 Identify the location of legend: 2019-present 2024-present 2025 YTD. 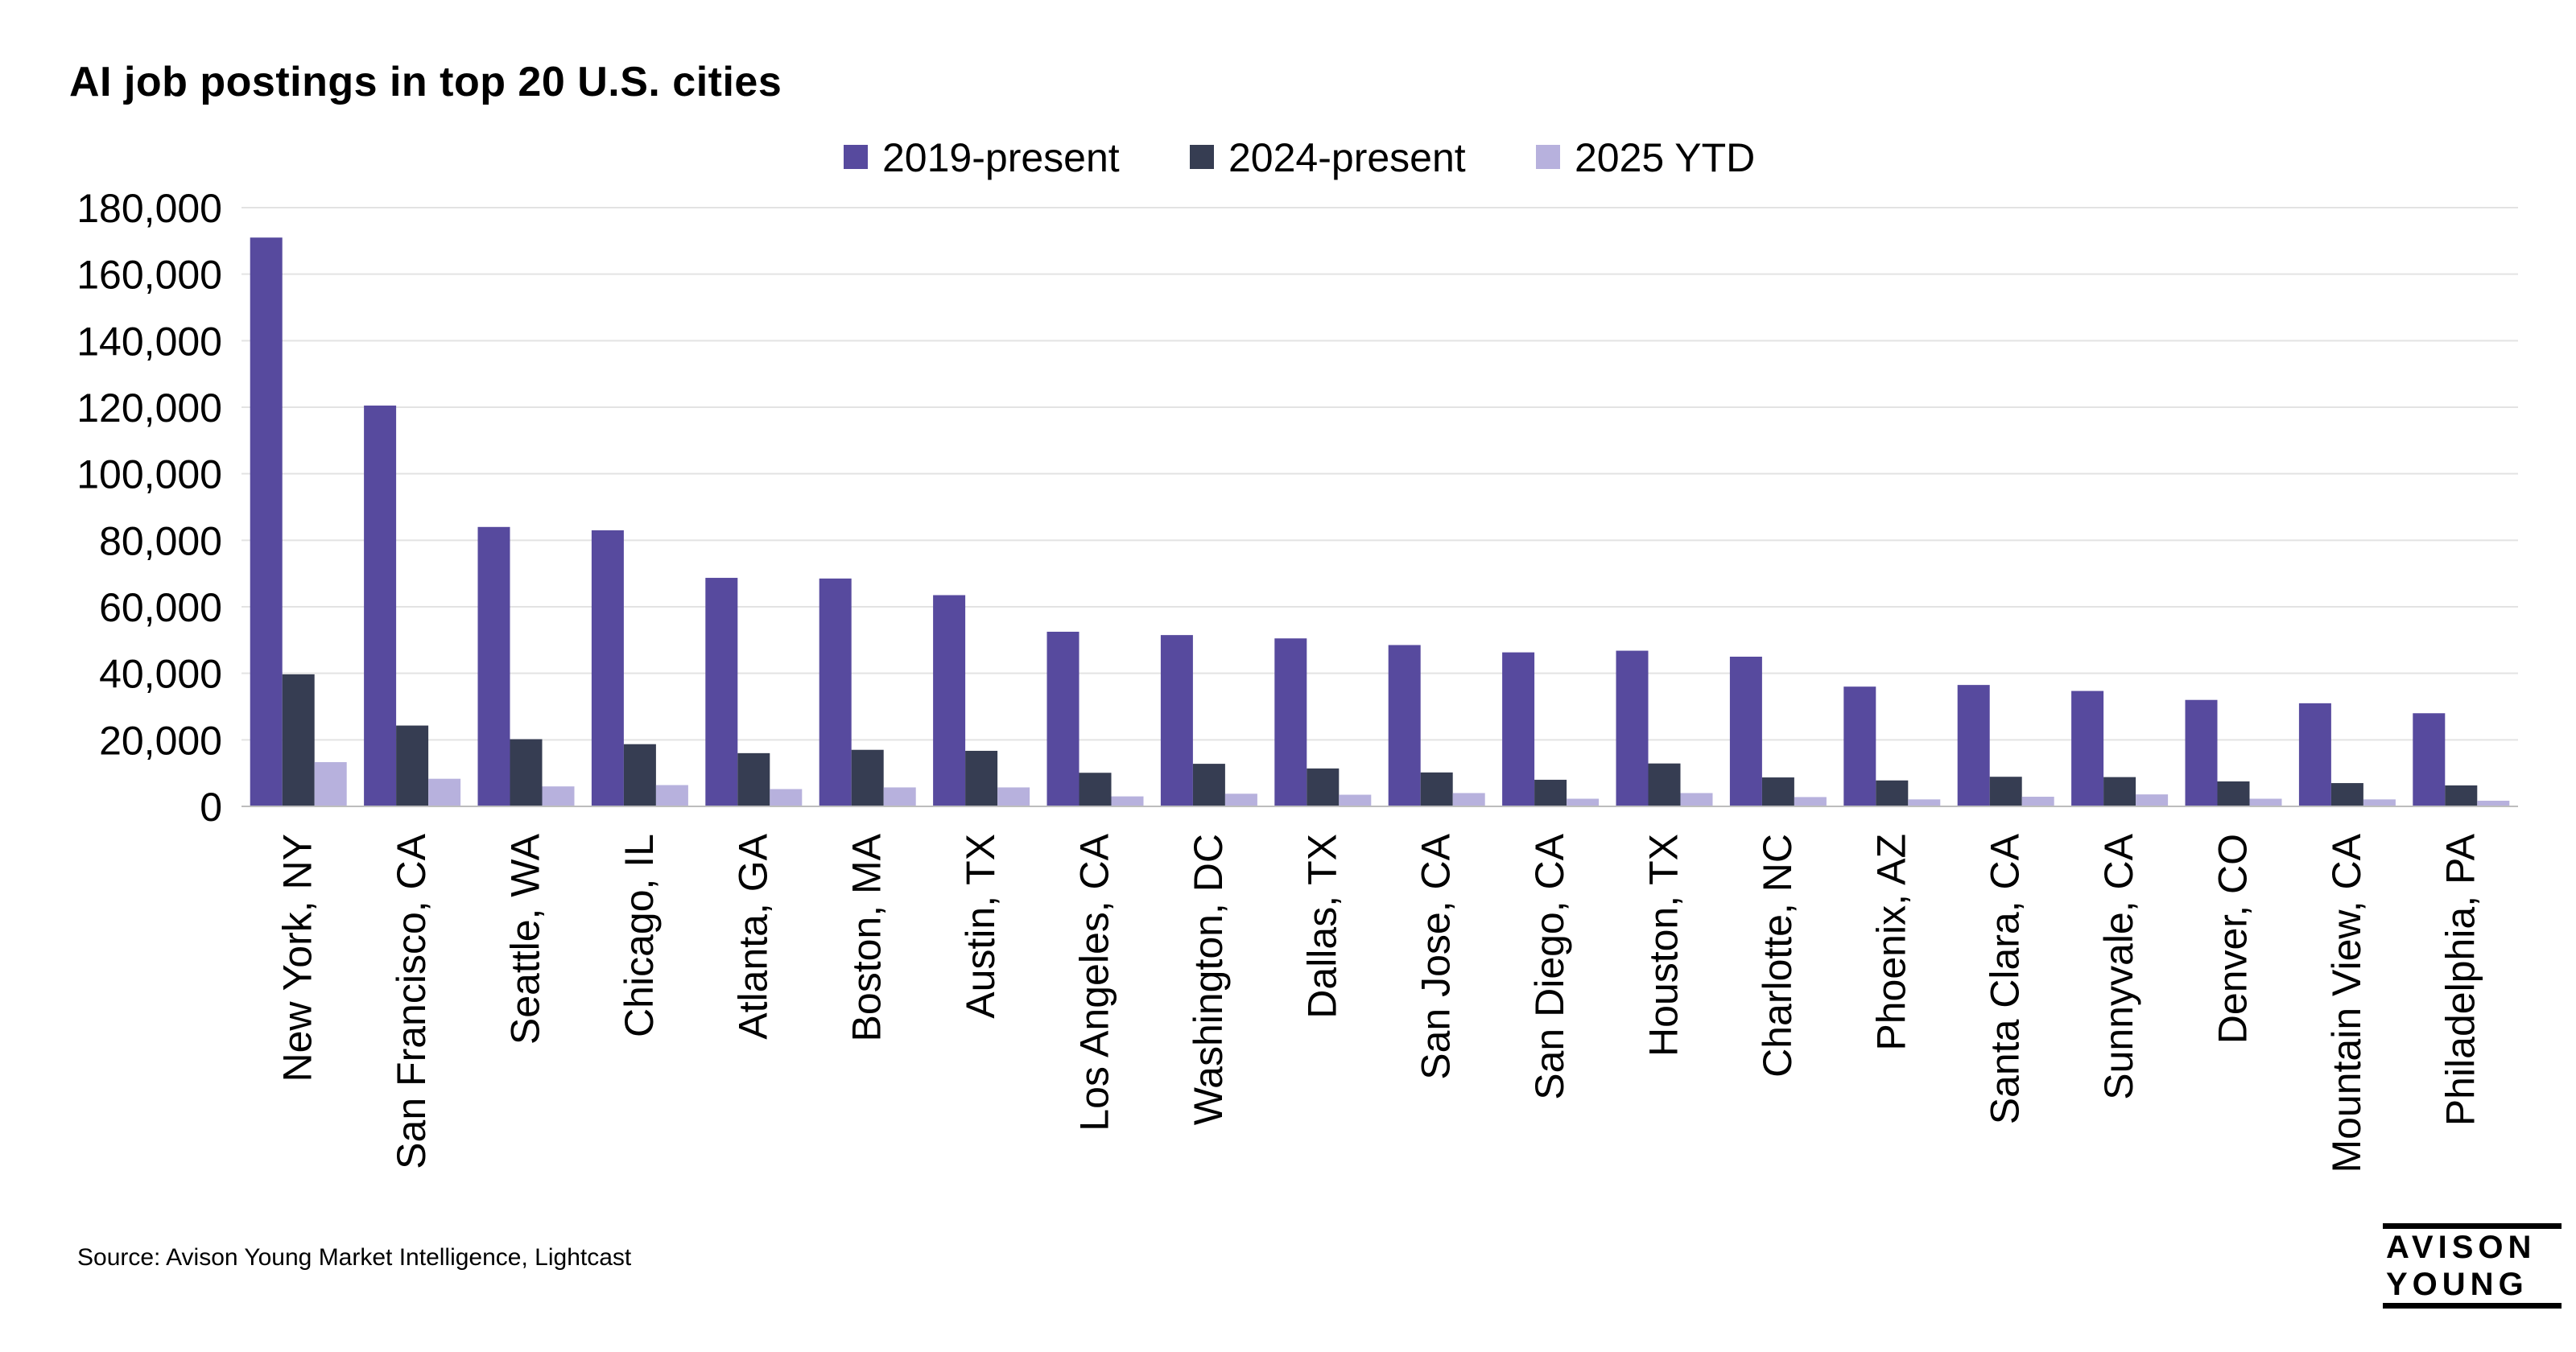
(1299, 157).